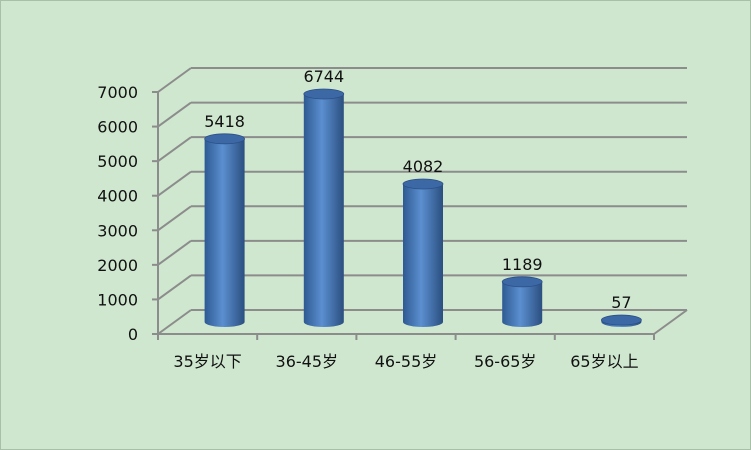  I want to click on data-label: 57, so click(621, 302).